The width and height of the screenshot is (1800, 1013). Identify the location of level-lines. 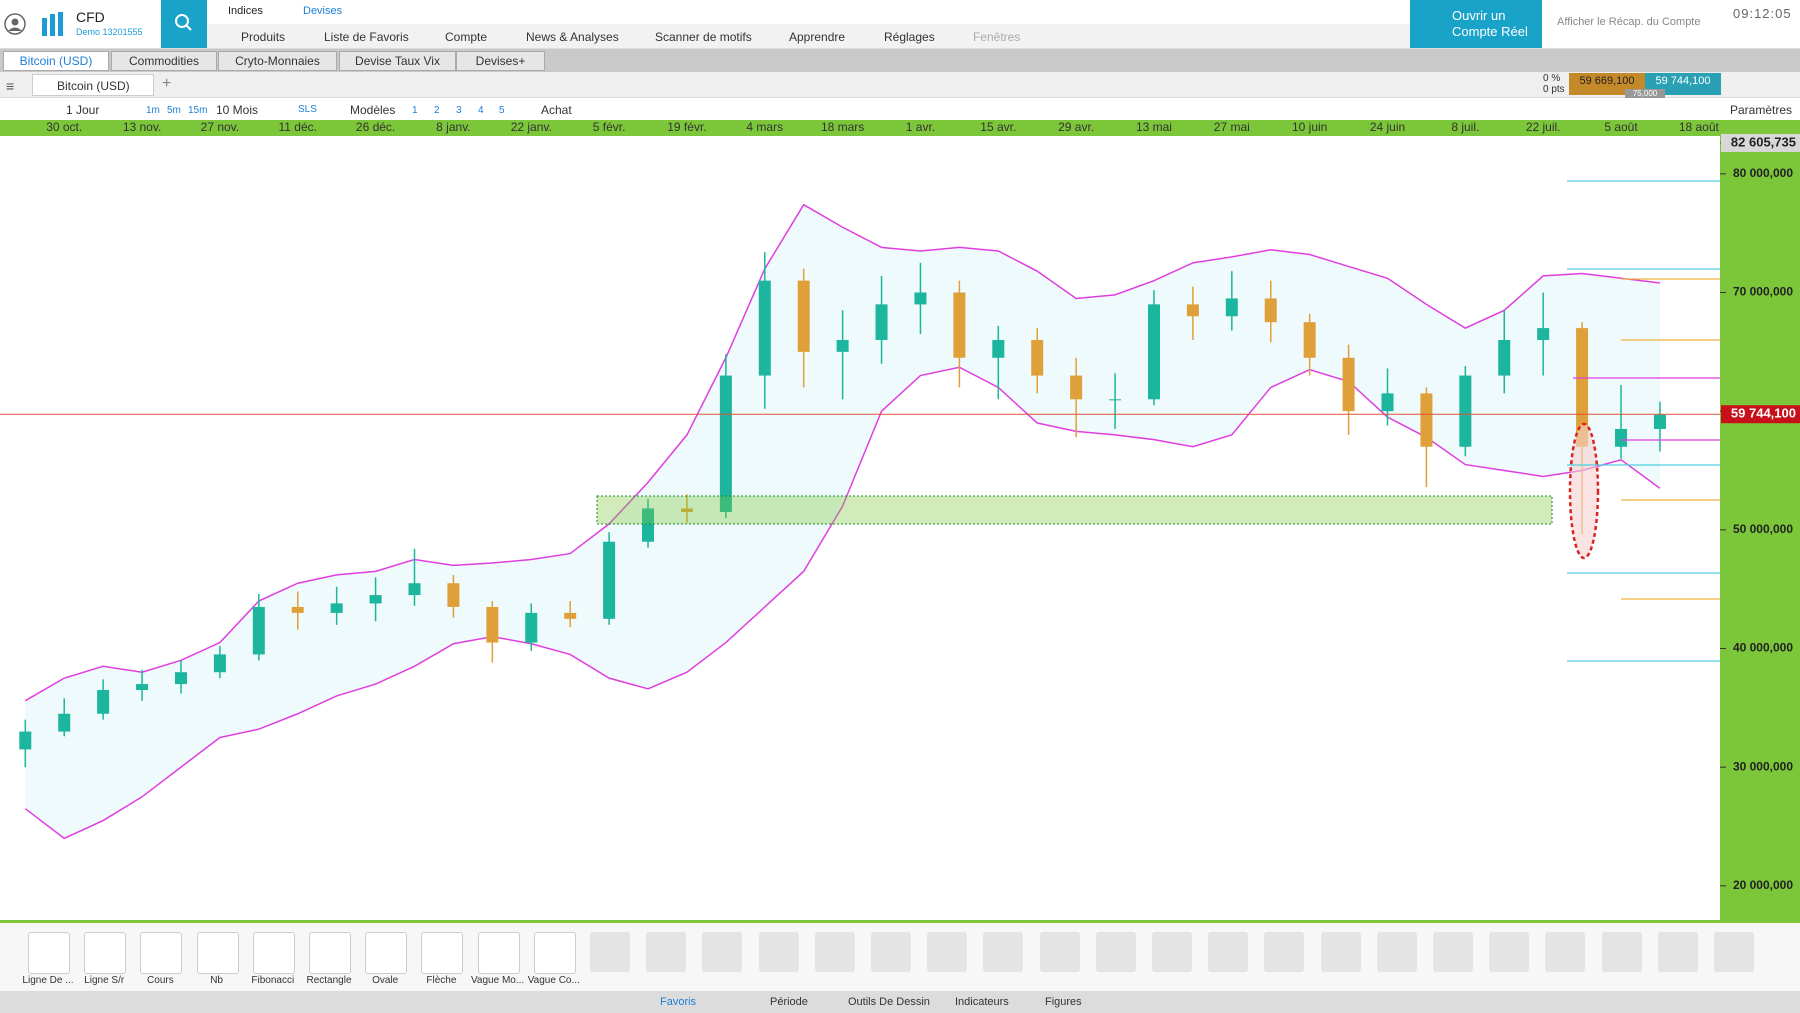
(1643, 421).